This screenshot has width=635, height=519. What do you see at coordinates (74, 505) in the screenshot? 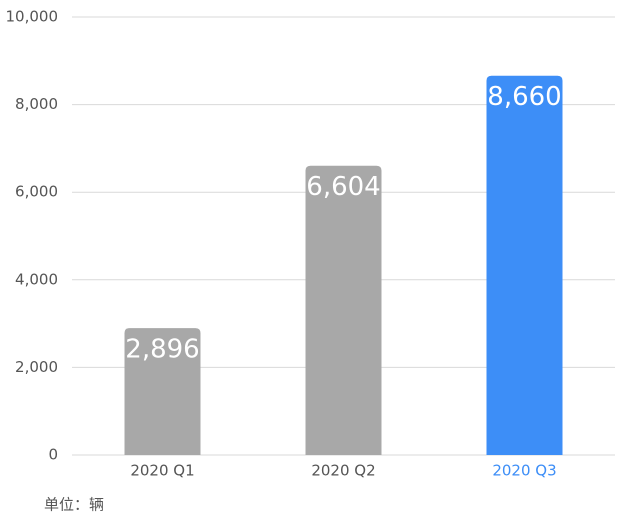
I see `unit-note: 单位：辆` at bounding box center [74, 505].